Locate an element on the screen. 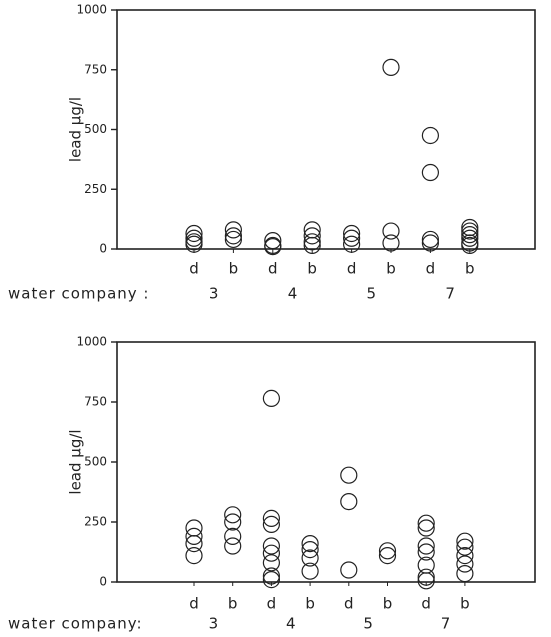  x-axis-label: water company : is located at coordinates (78, 294).